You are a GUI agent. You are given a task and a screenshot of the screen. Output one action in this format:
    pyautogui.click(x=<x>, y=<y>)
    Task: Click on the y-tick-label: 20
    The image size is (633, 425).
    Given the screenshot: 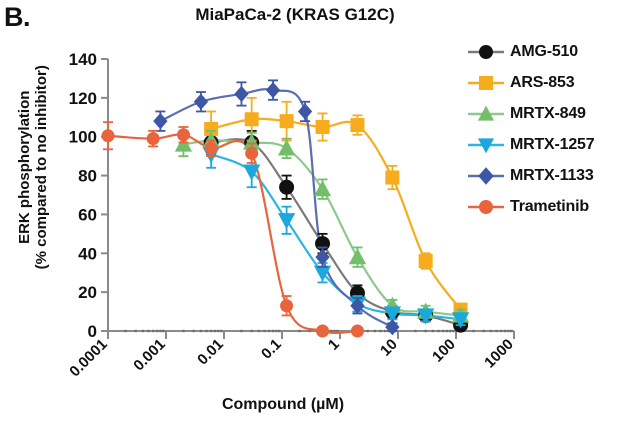 What is the action you would take?
    pyautogui.click(x=87, y=292)
    